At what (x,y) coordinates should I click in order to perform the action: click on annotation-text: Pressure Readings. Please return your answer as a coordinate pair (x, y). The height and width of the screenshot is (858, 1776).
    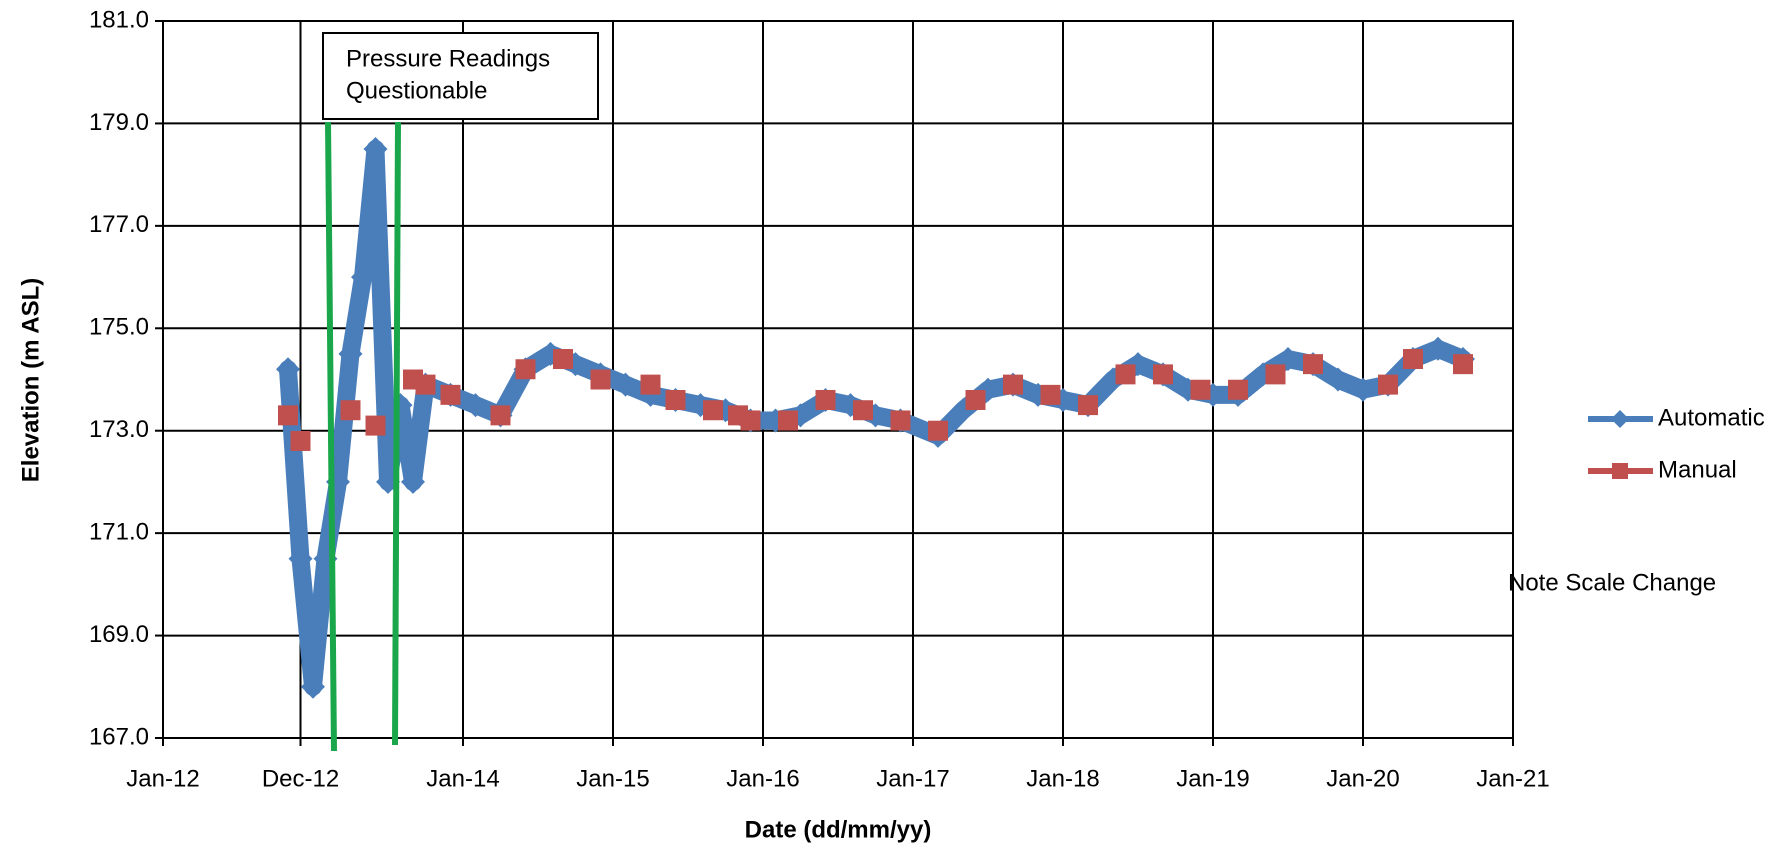
    Looking at the image, I should click on (448, 58).